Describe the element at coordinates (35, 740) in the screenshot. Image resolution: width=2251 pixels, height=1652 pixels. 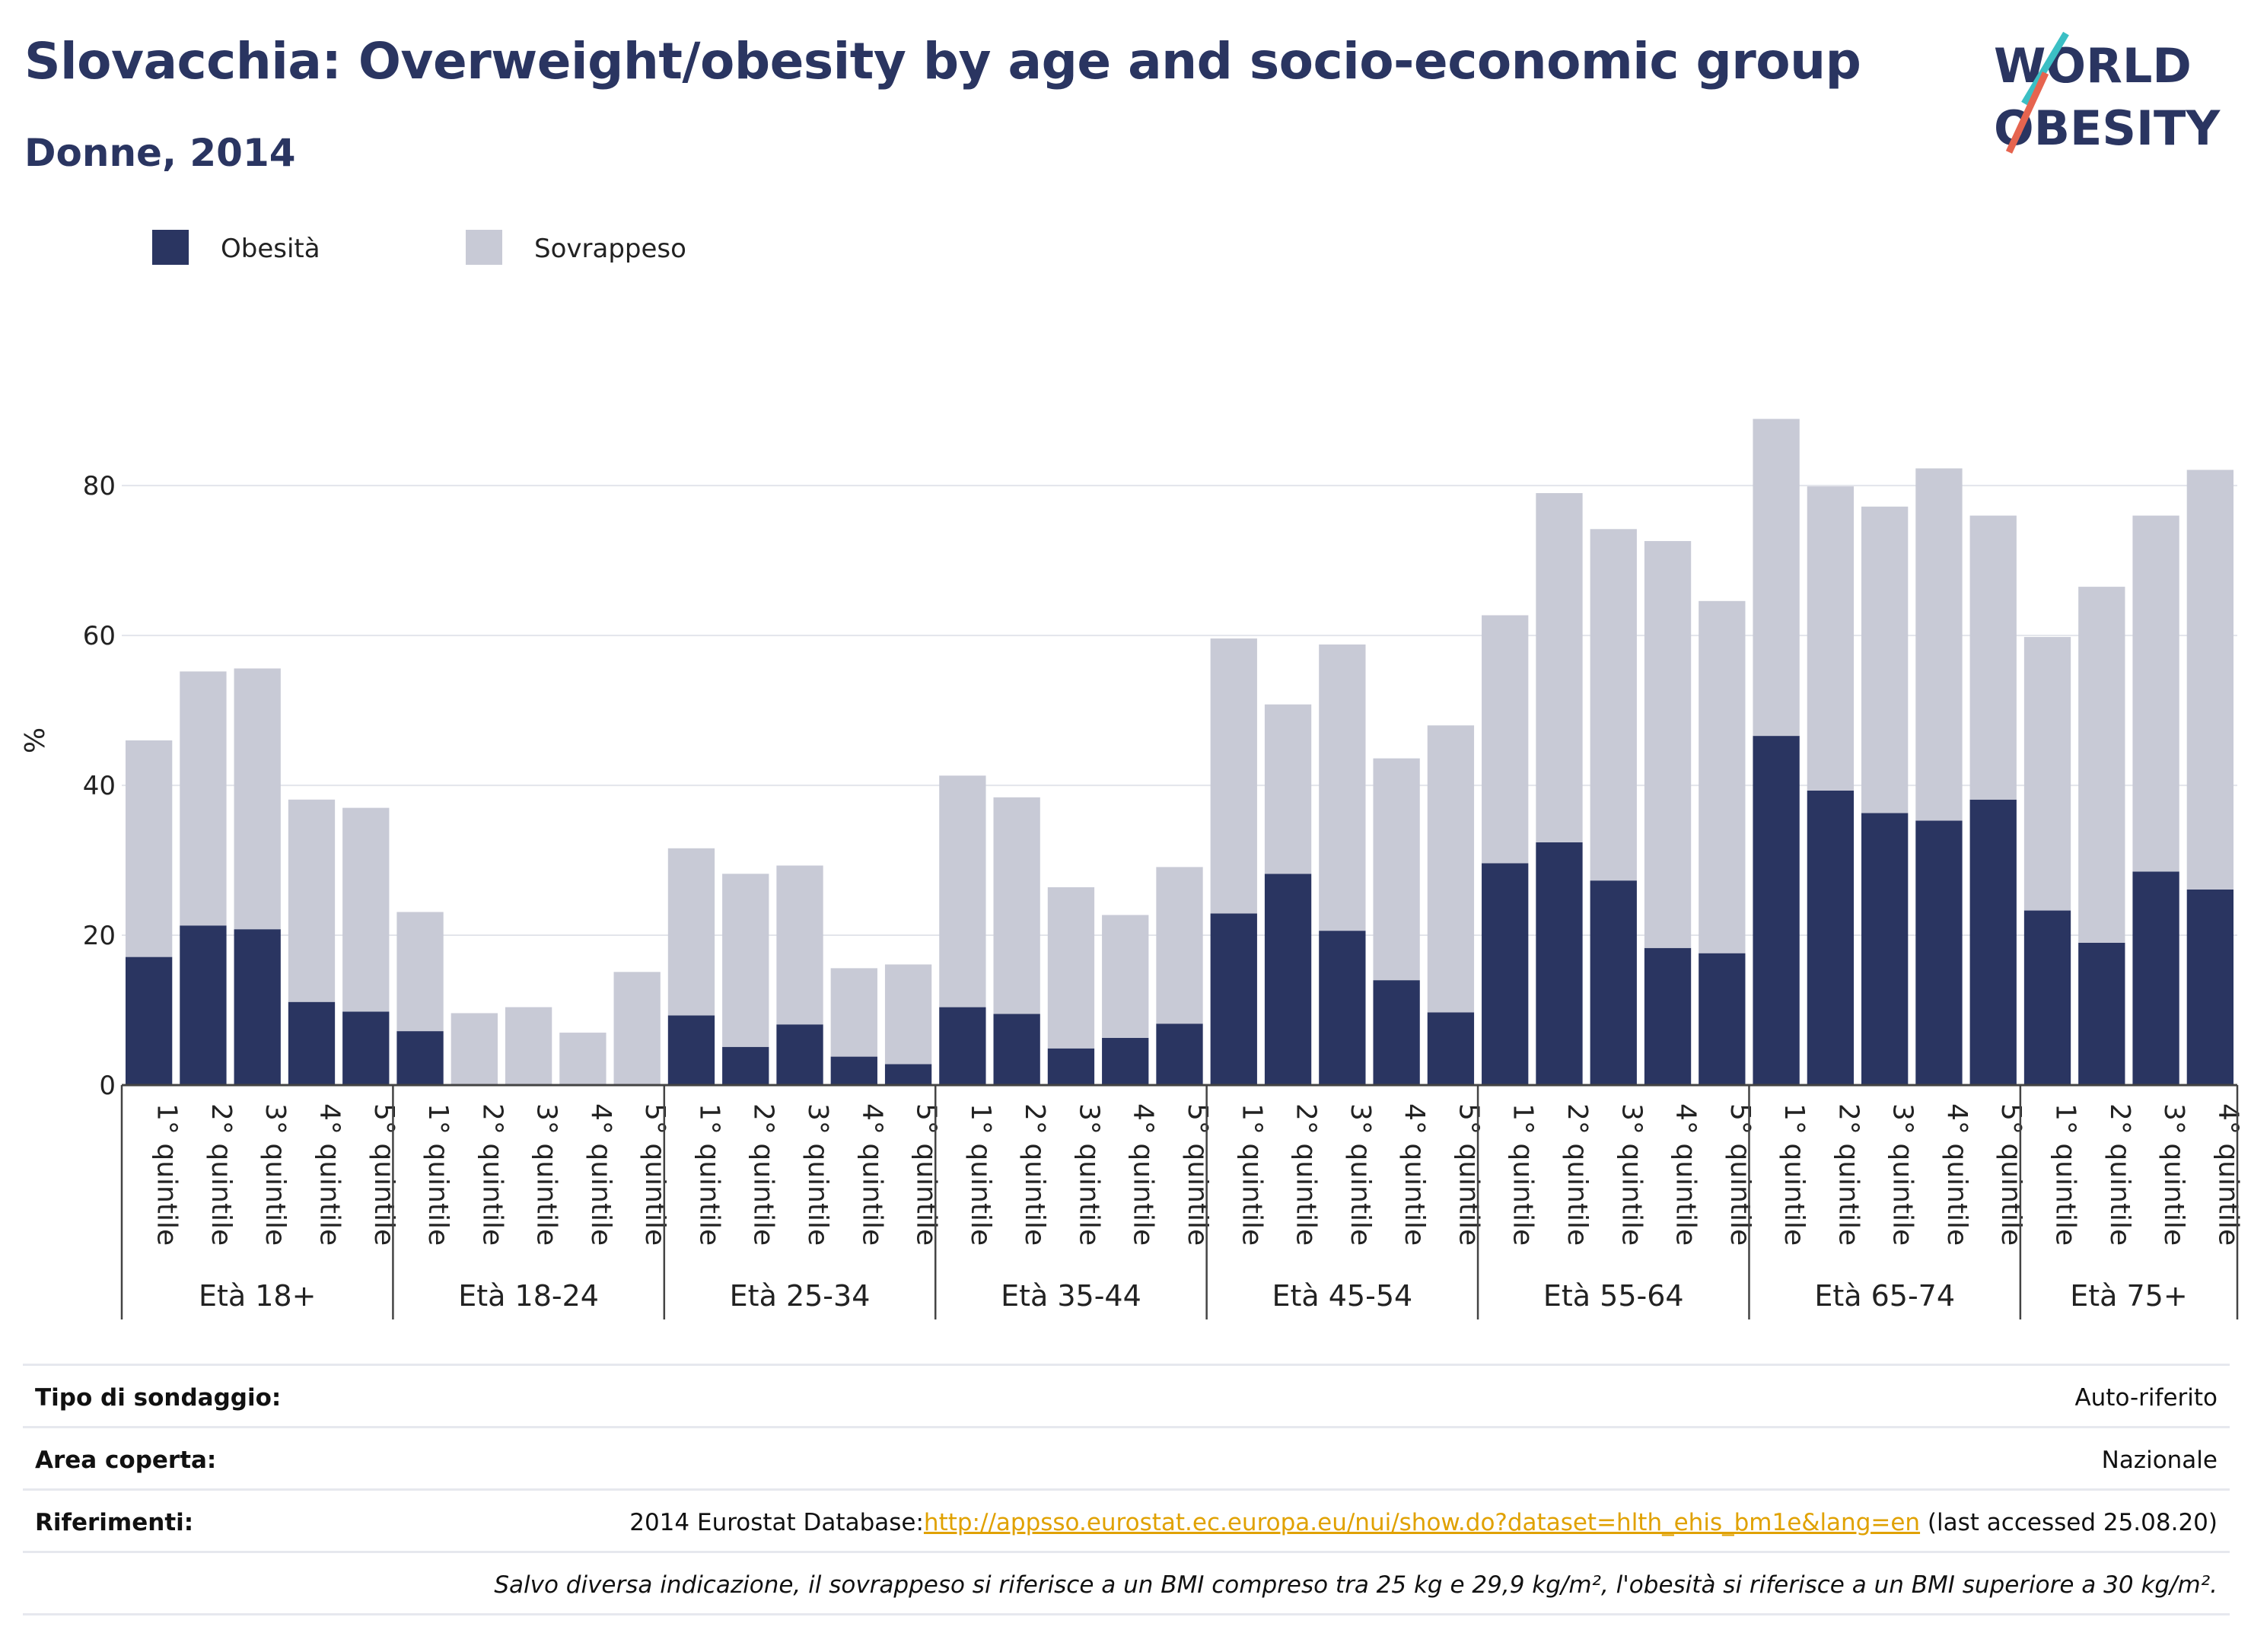
I see `y-axis-title: %` at that location.